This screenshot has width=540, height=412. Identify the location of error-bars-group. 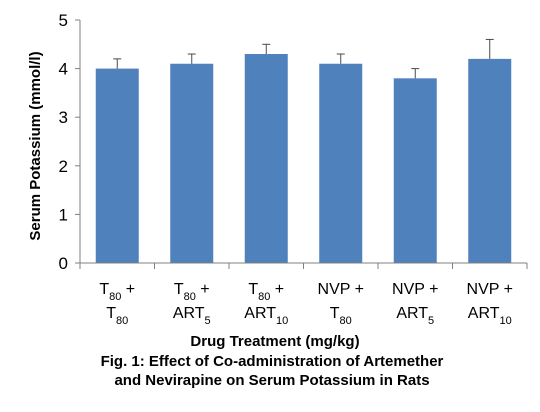
(303, 58).